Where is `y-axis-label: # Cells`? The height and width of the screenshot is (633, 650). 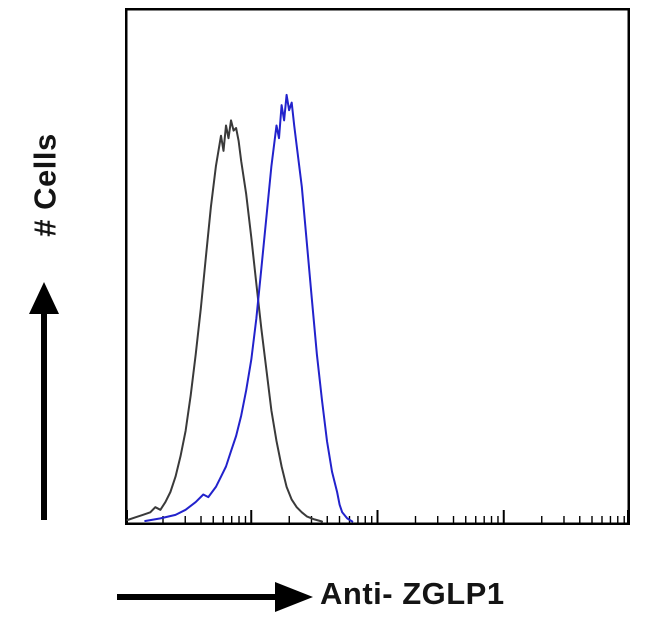 y-axis-label: # Cells is located at coordinates (46, 185).